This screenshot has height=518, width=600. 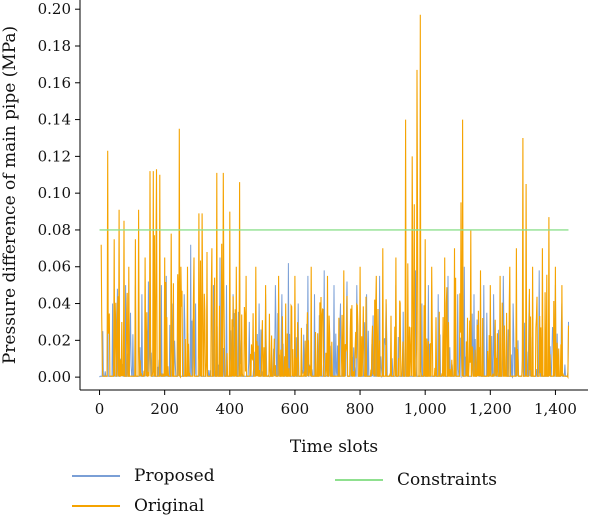 What do you see at coordinates (54, 340) in the screenshot?
I see `y-tick-label: 0.02` at bounding box center [54, 340].